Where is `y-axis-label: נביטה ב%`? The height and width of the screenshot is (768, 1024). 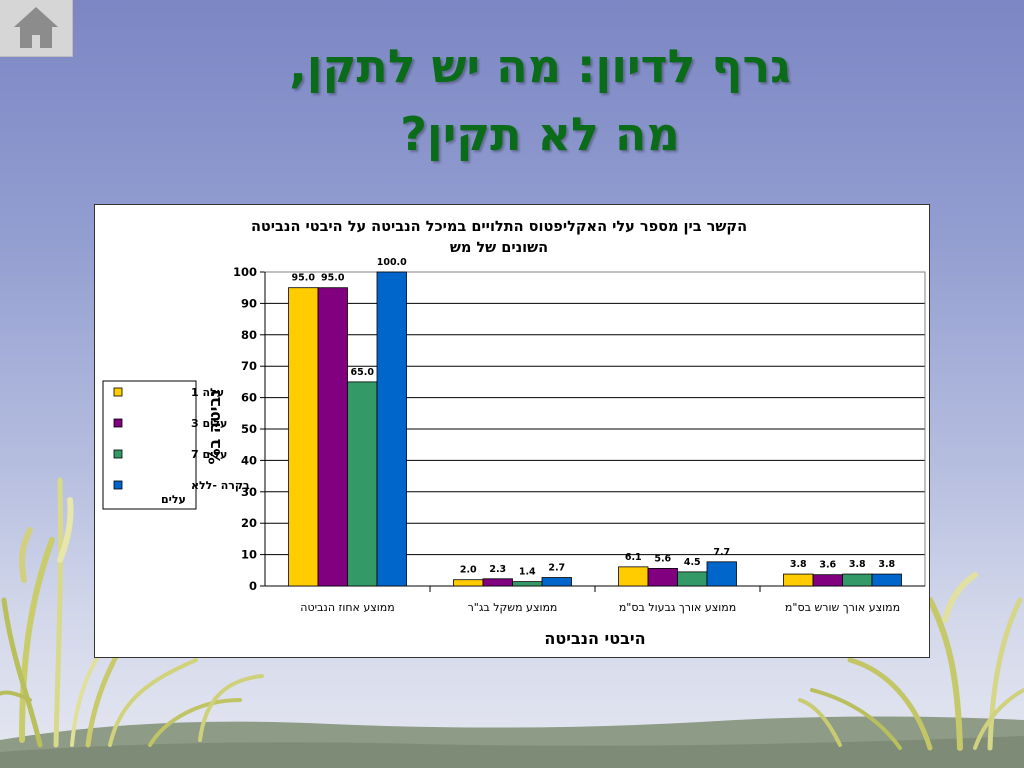 y-axis-label: נביטה ב% is located at coordinates (214, 427).